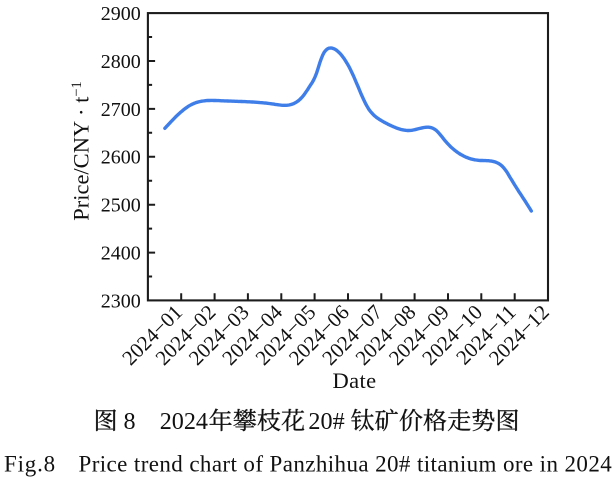  Describe the element at coordinates (121, 254) in the screenshot. I see `svg-text: 2400` at that location.